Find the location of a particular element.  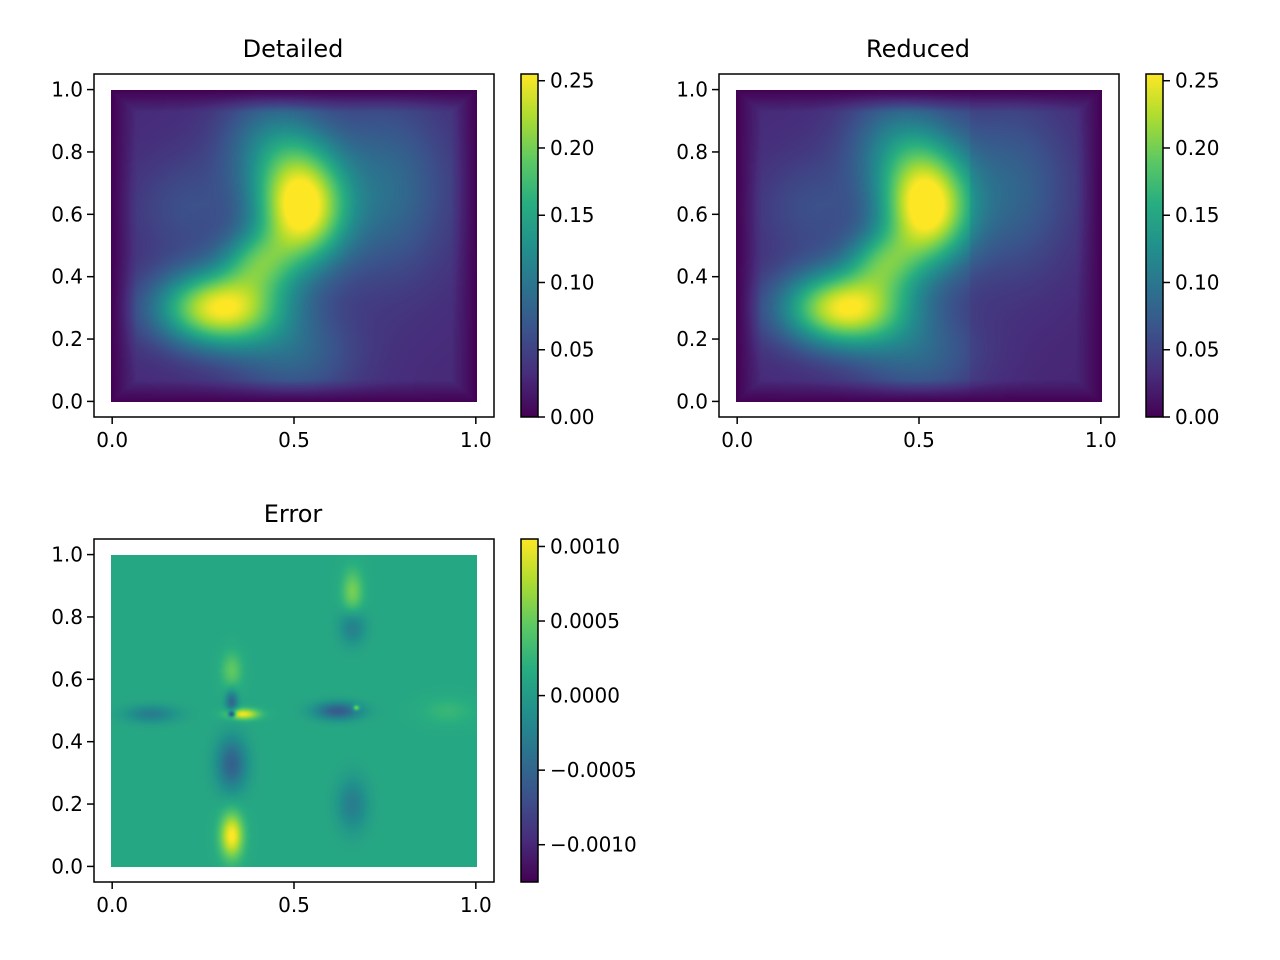

colorbar-tick-label: 0.0010 is located at coordinates (585, 546).